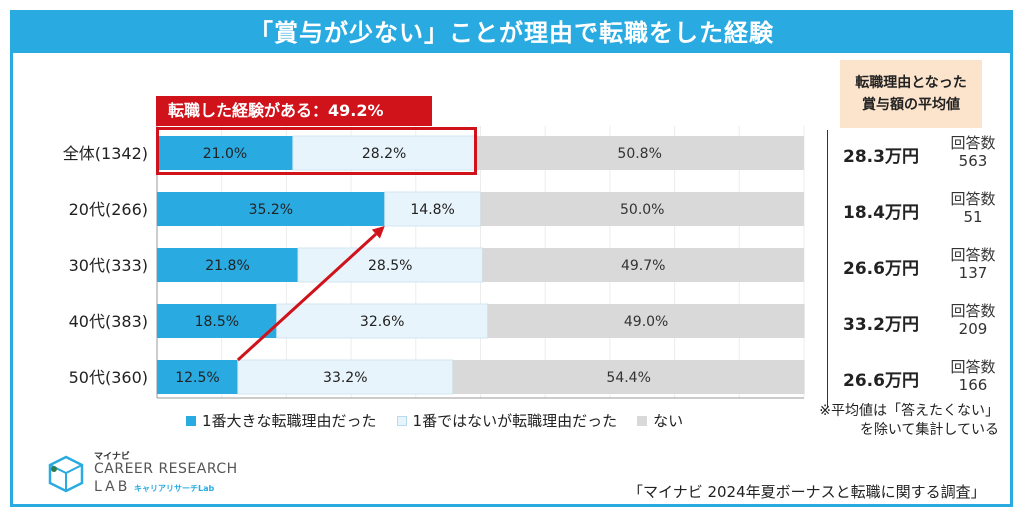 This screenshot has width=1023, height=517. I want to click on callout-highlight-box, so click(316, 151).